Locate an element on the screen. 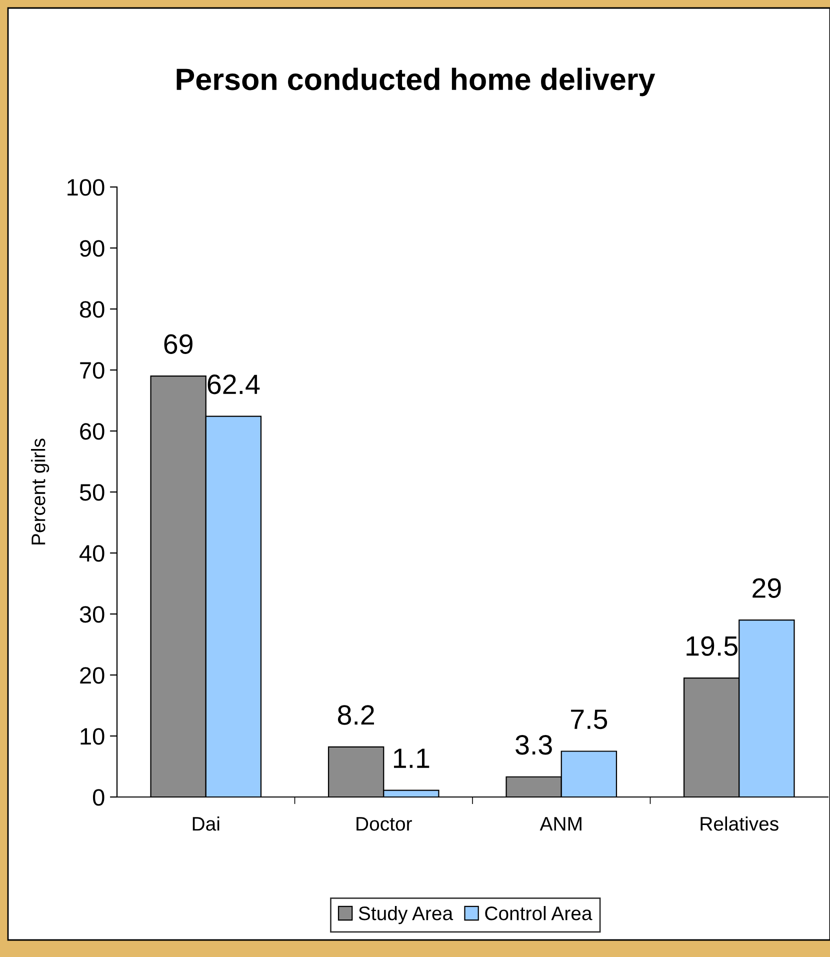  x-tick-label: Relatives is located at coordinates (739, 823).